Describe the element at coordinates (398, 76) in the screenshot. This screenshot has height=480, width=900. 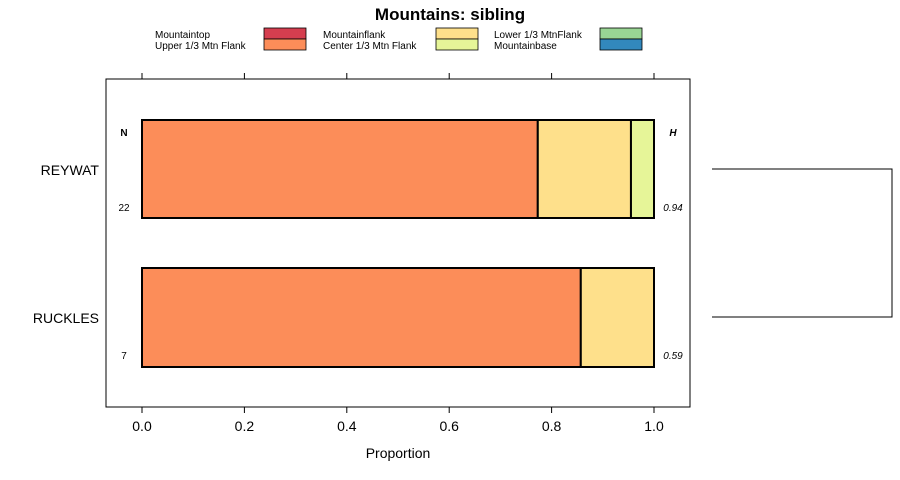
I see `top-axis-ticks` at that location.